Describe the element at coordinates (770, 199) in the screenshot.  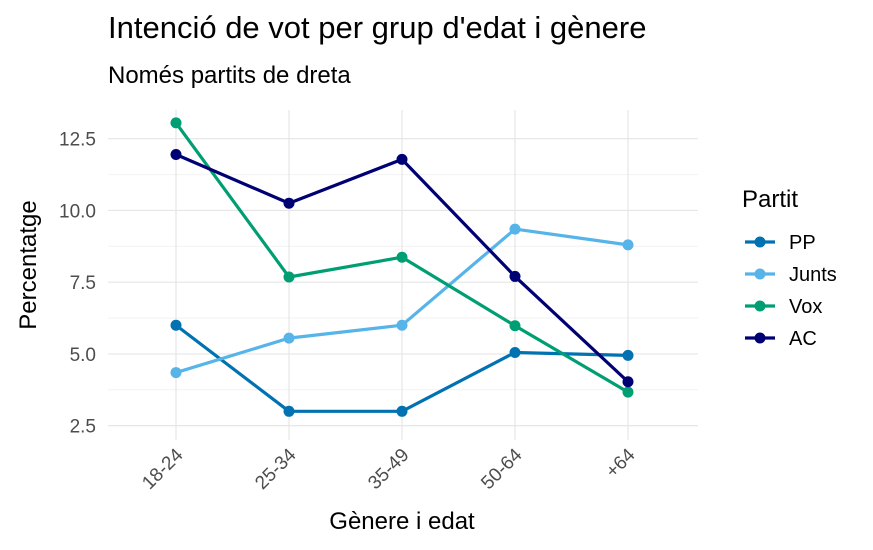
I see `legend-title: Partit` at that location.